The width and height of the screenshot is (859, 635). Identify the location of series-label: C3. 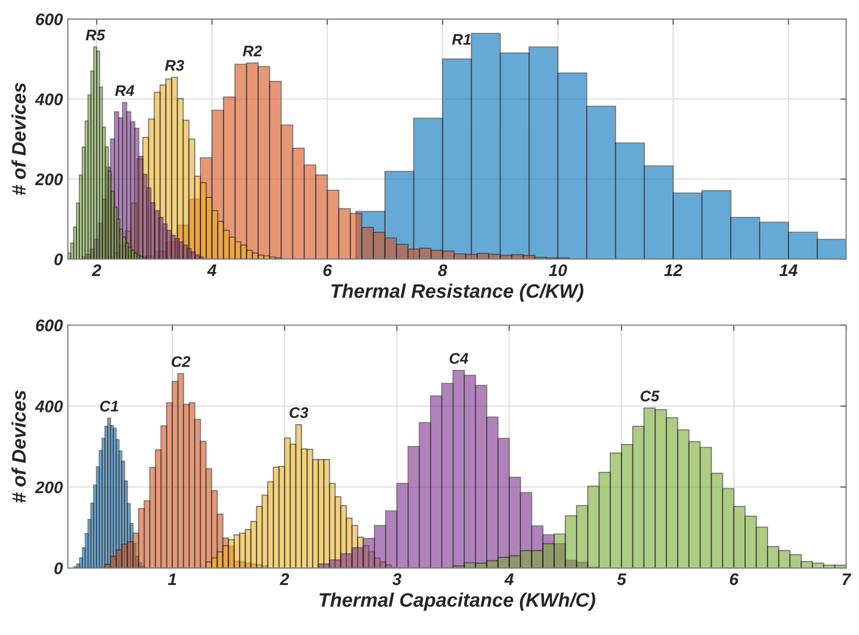
(299, 412).